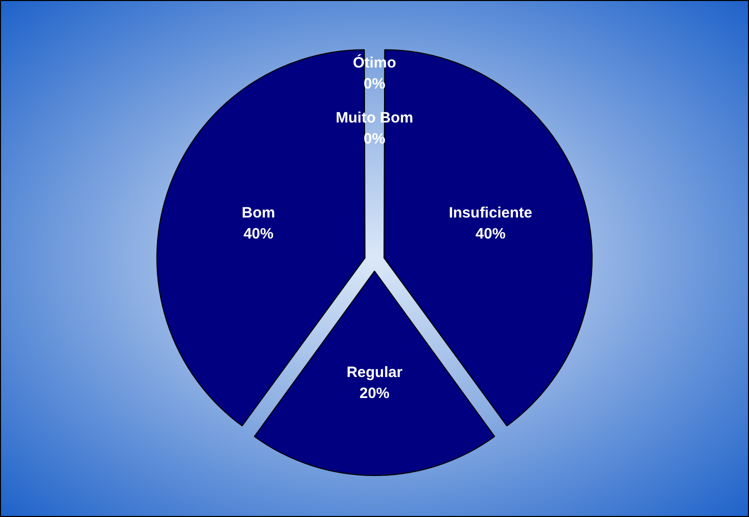 This screenshot has height=517, width=749. Describe the element at coordinates (259, 213) in the screenshot. I see `slice-label: Bom` at that location.